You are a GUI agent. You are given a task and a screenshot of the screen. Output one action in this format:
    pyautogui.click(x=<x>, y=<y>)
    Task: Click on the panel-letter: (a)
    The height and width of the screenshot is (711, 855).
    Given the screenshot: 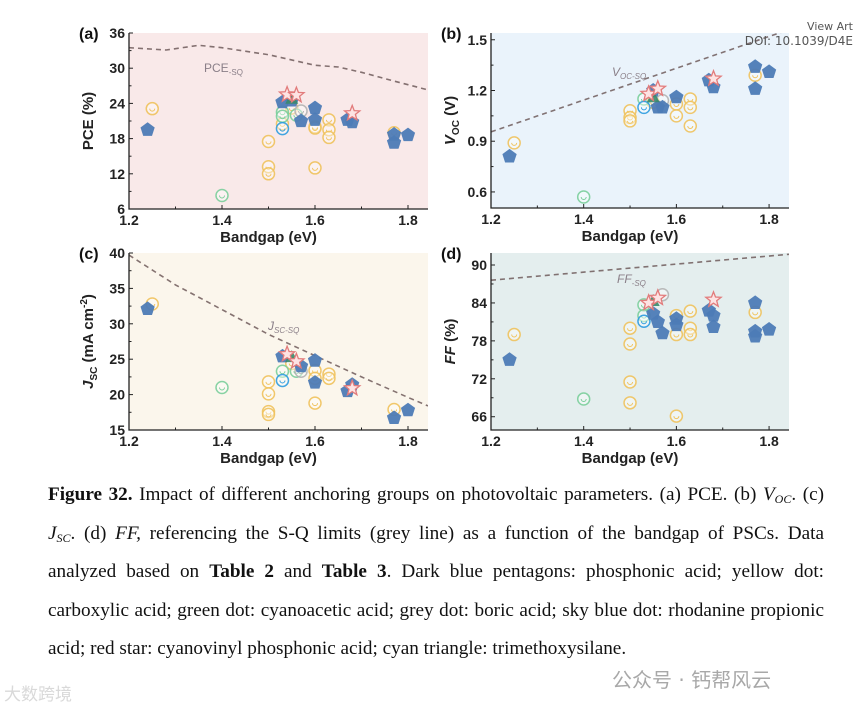 What is the action you would take?
    pyautogui.click(x=89, y=34)
    